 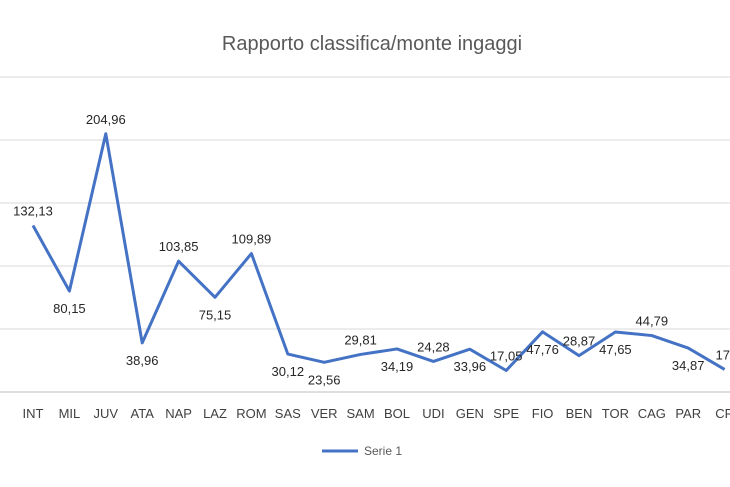 I want to click on data-label: 47,65, so click(x=615, y=349).